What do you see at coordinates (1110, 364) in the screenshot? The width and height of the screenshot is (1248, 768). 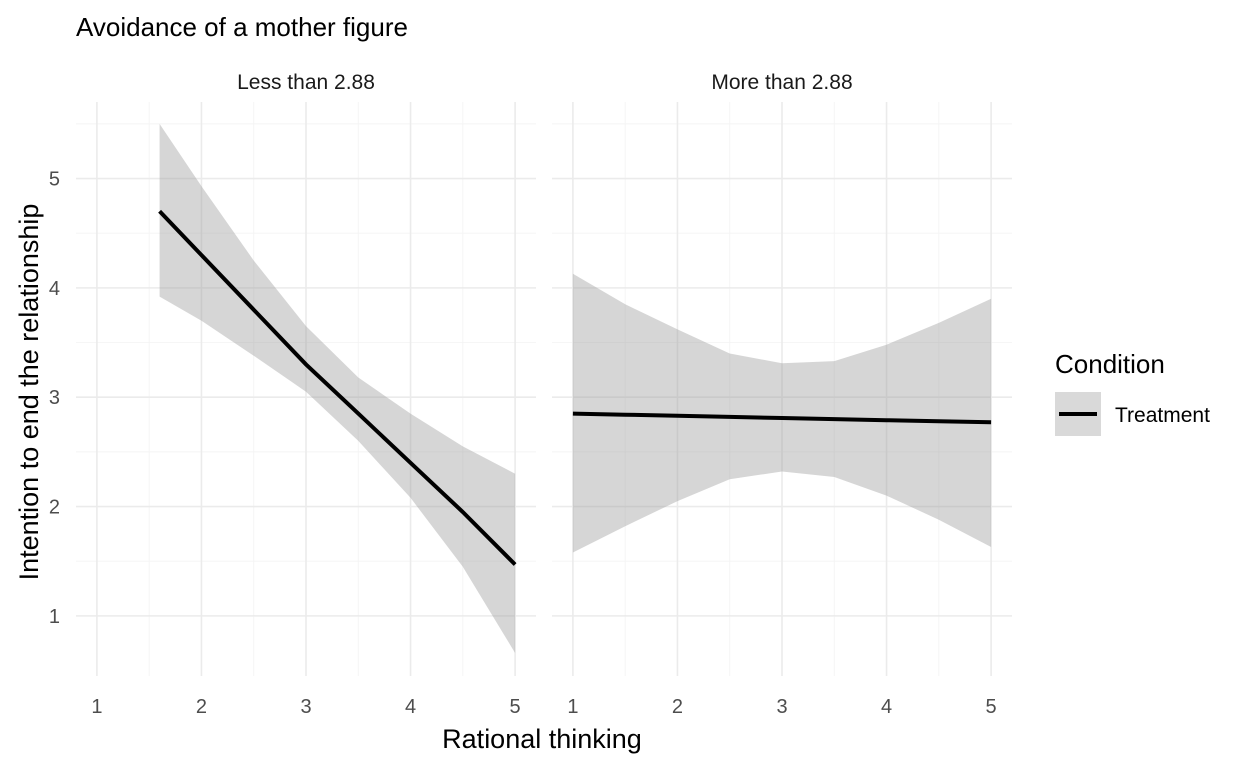 I see `legend-title: Condition` at bounding box center [1110, 364].